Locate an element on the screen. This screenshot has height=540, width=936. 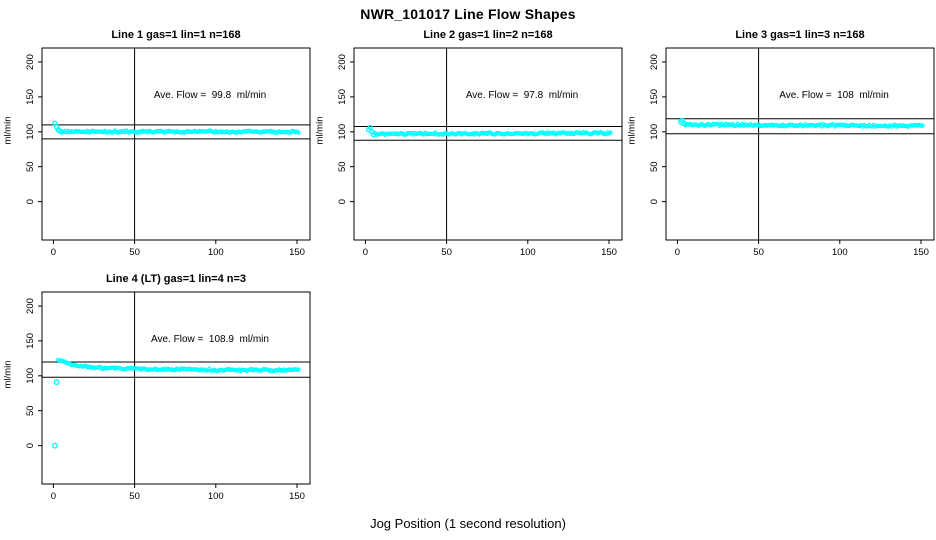
ave-flow-annotation: Ave. Flow = 99.8 ml/min is located at coordinates (210, 95).